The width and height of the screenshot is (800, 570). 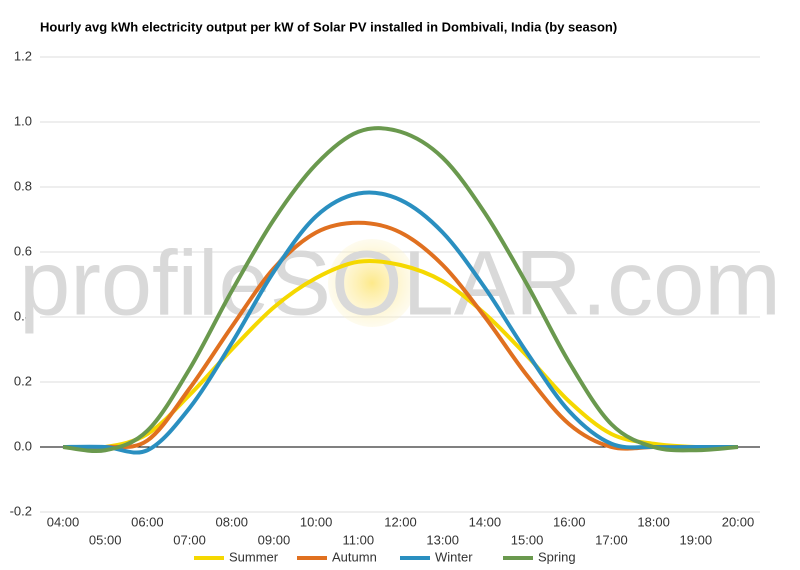 I want to click on x-tick-label: 08:00, so click(x=231, y=521).